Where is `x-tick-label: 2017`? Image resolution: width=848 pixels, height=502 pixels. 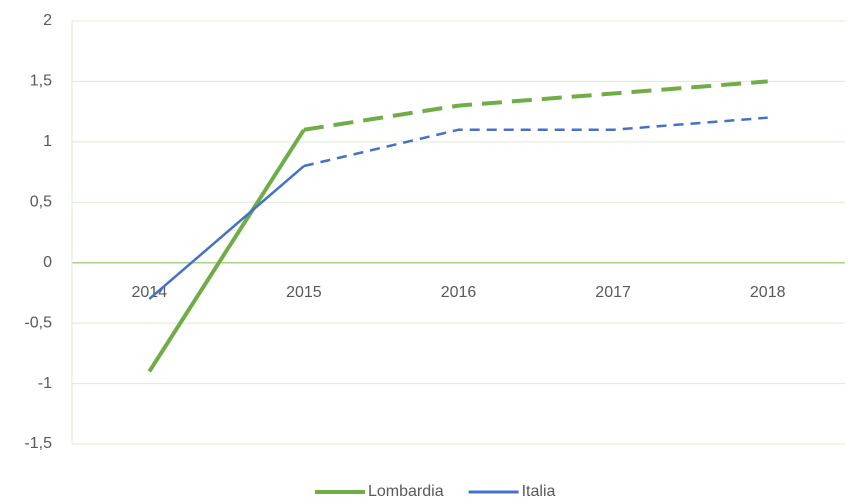 x-tick-label: 2017 is located at coordinates (613, 292).